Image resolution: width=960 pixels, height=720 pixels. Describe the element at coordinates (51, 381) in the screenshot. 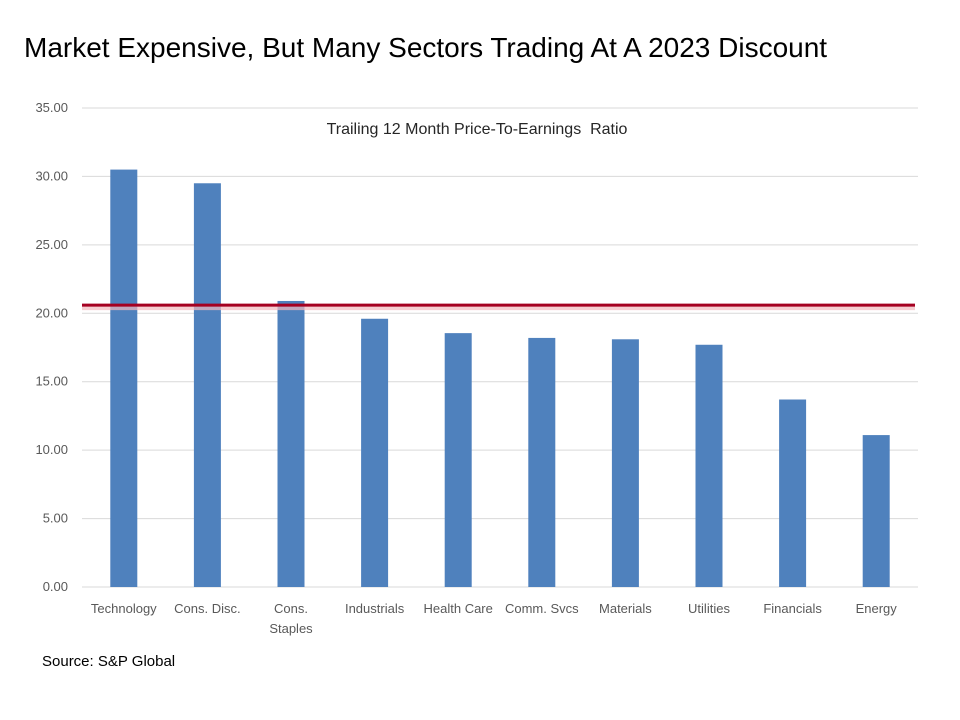

I see `y-tick-label: 15.00` at that location.